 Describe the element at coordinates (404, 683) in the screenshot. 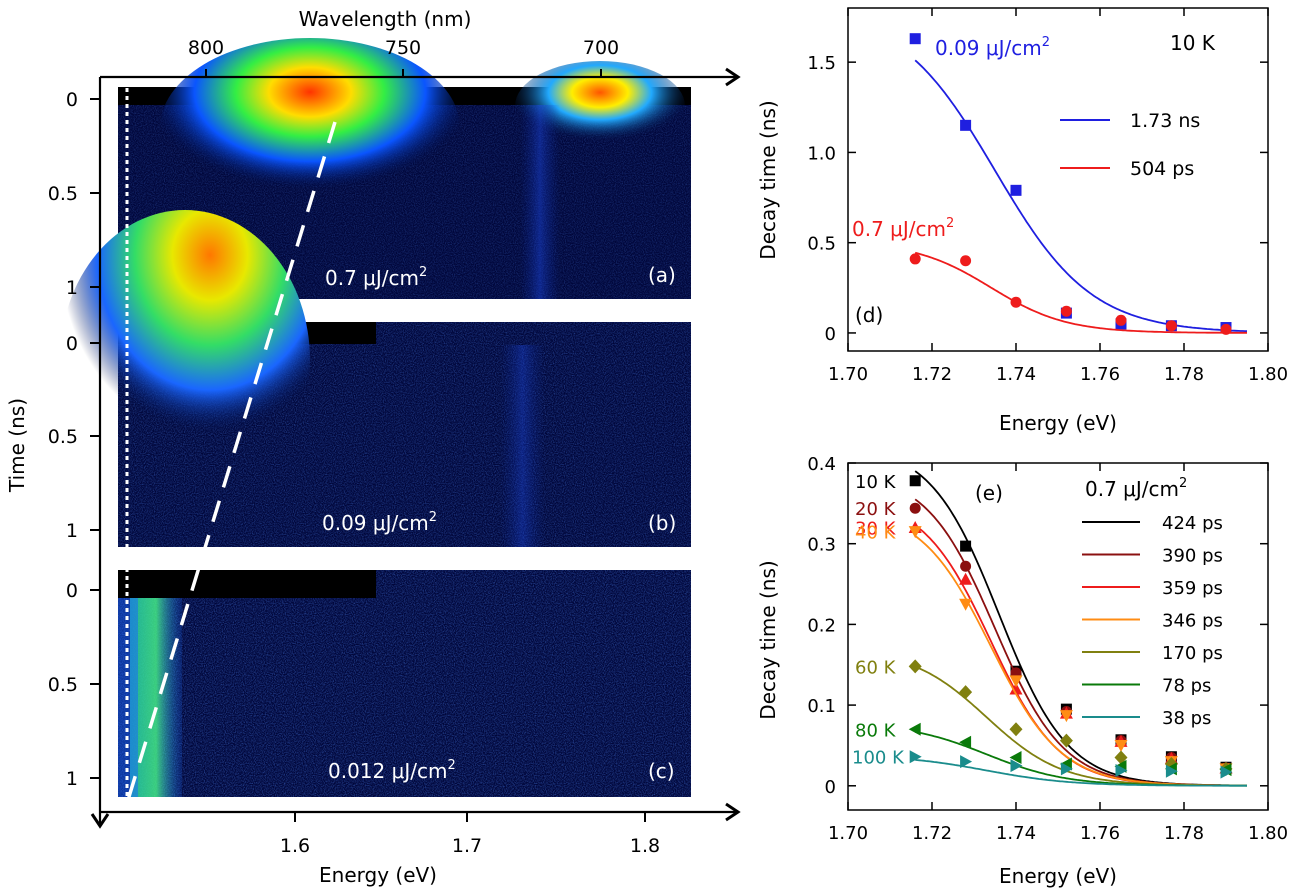

I see `panel-c` at that location.